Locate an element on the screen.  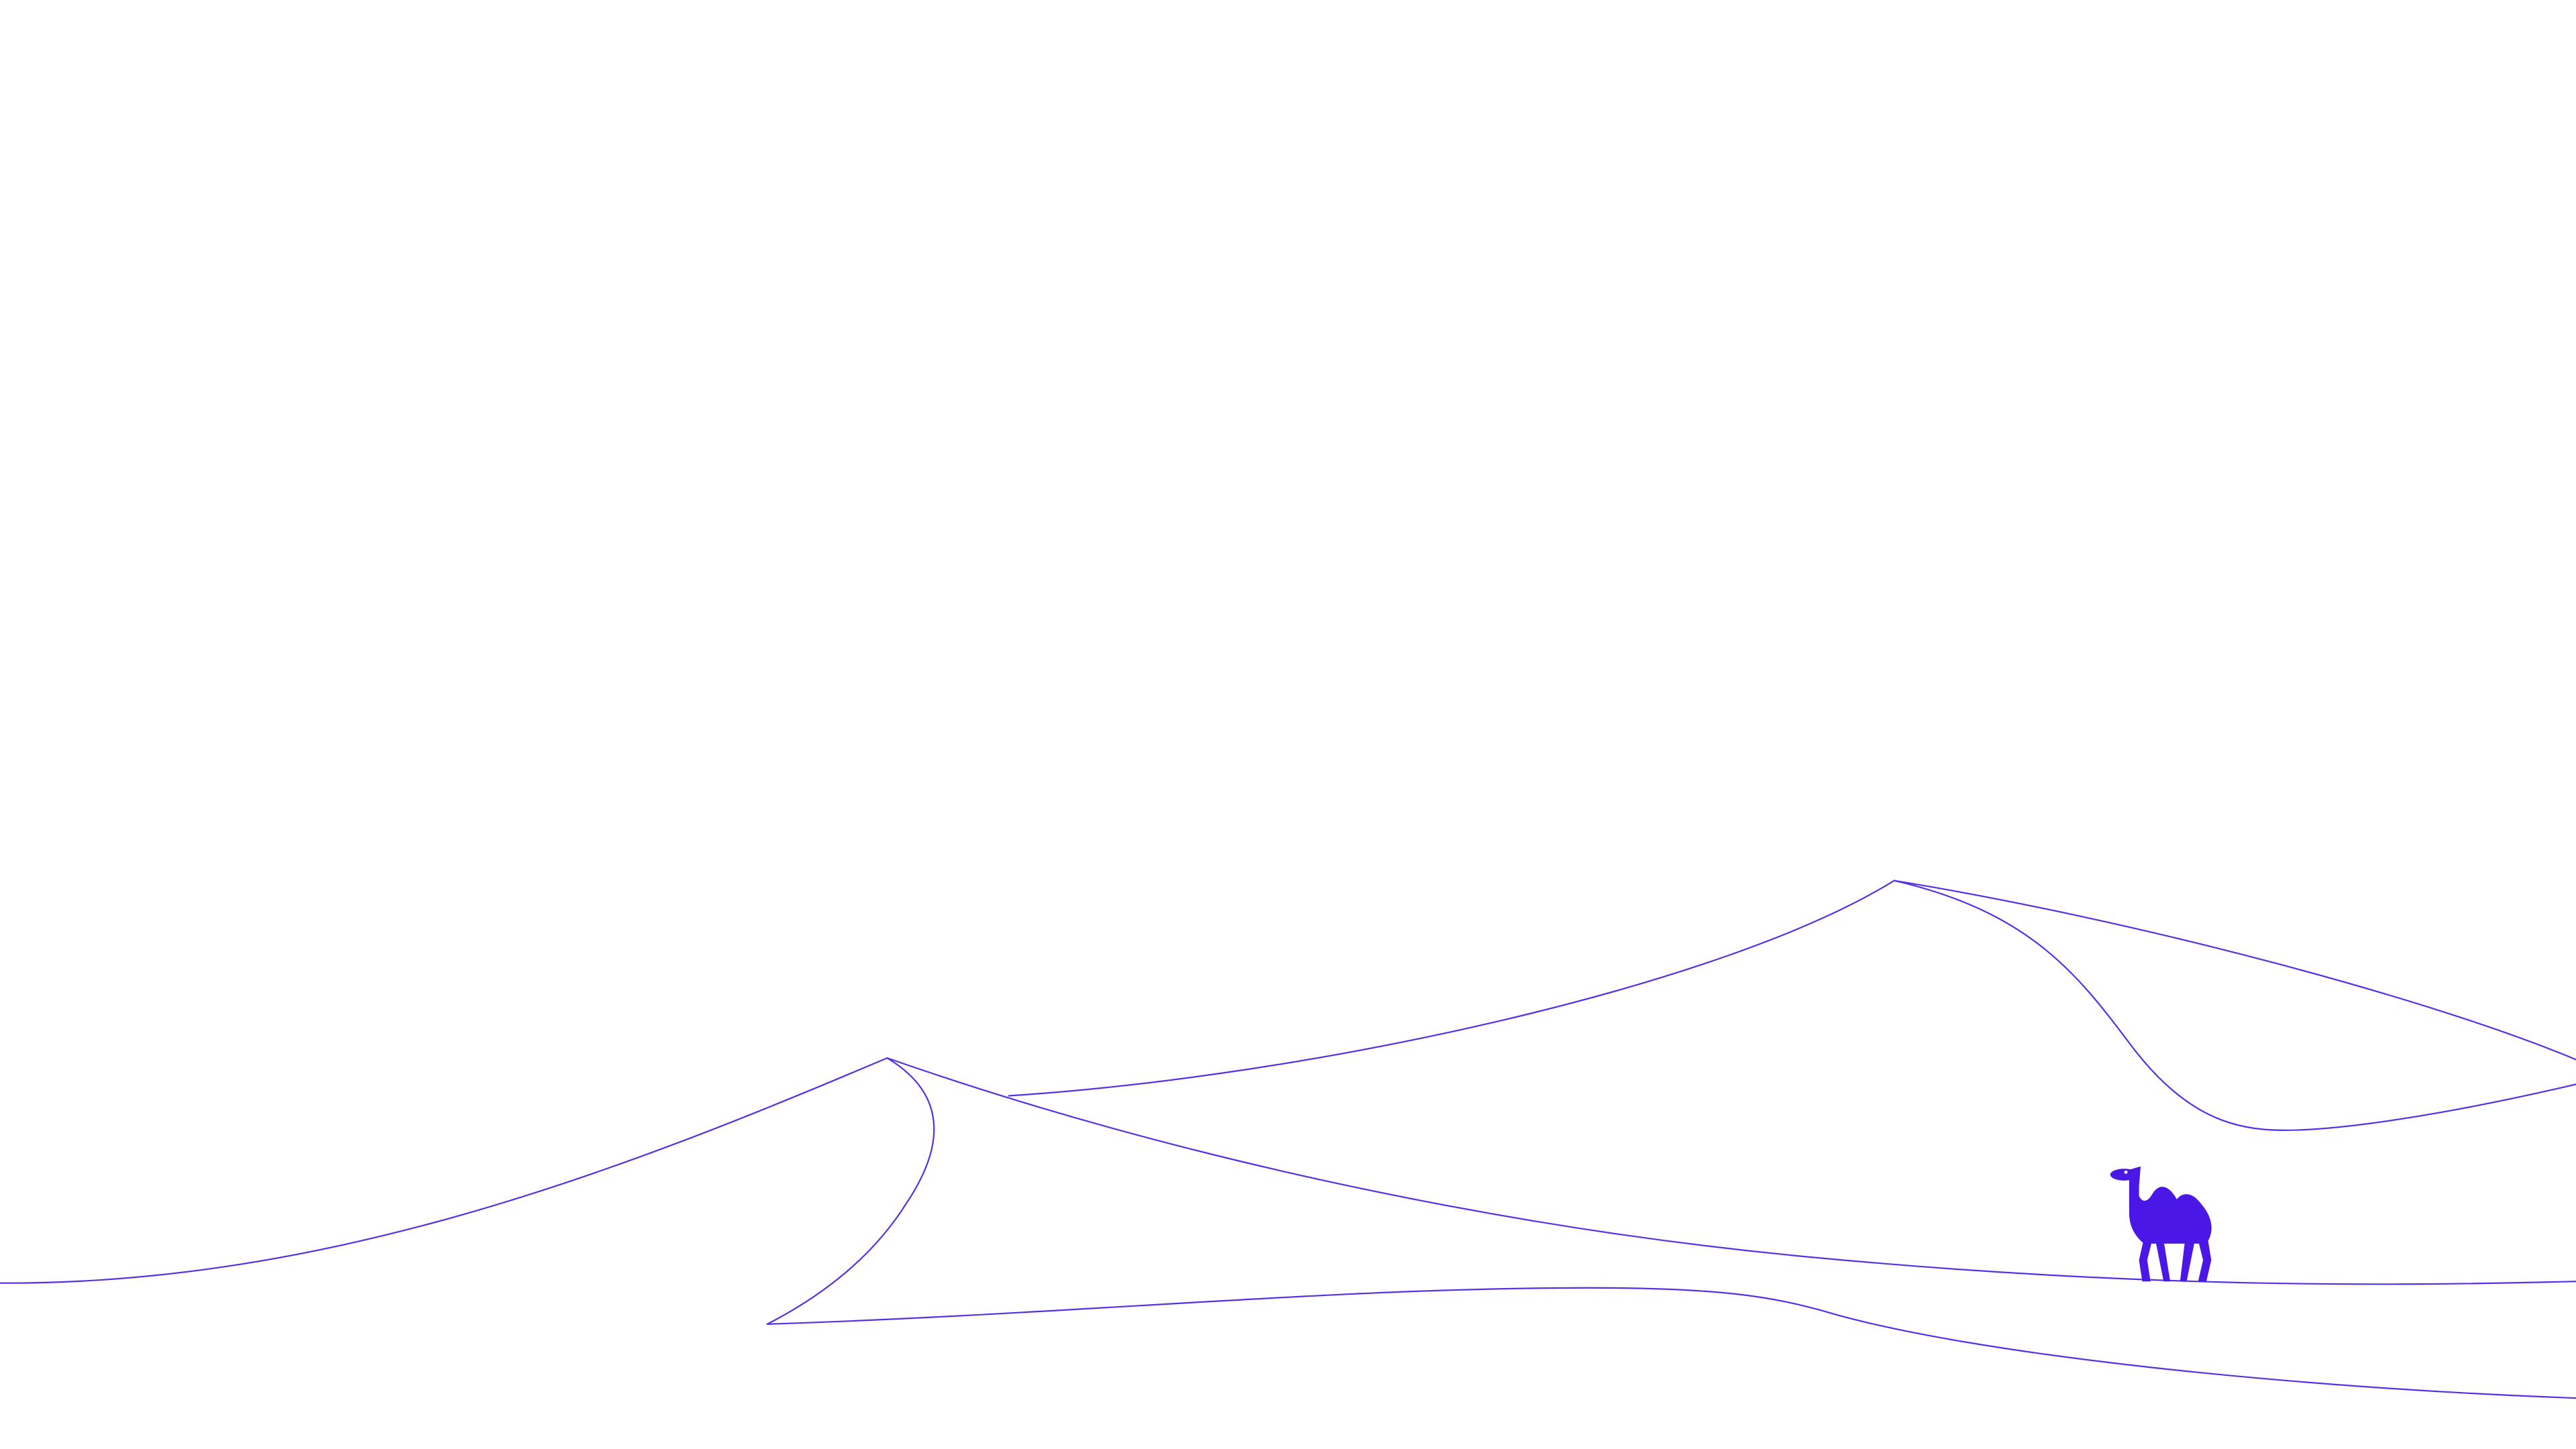
back-dune-left-slope is located at coordinates (1451, 988).